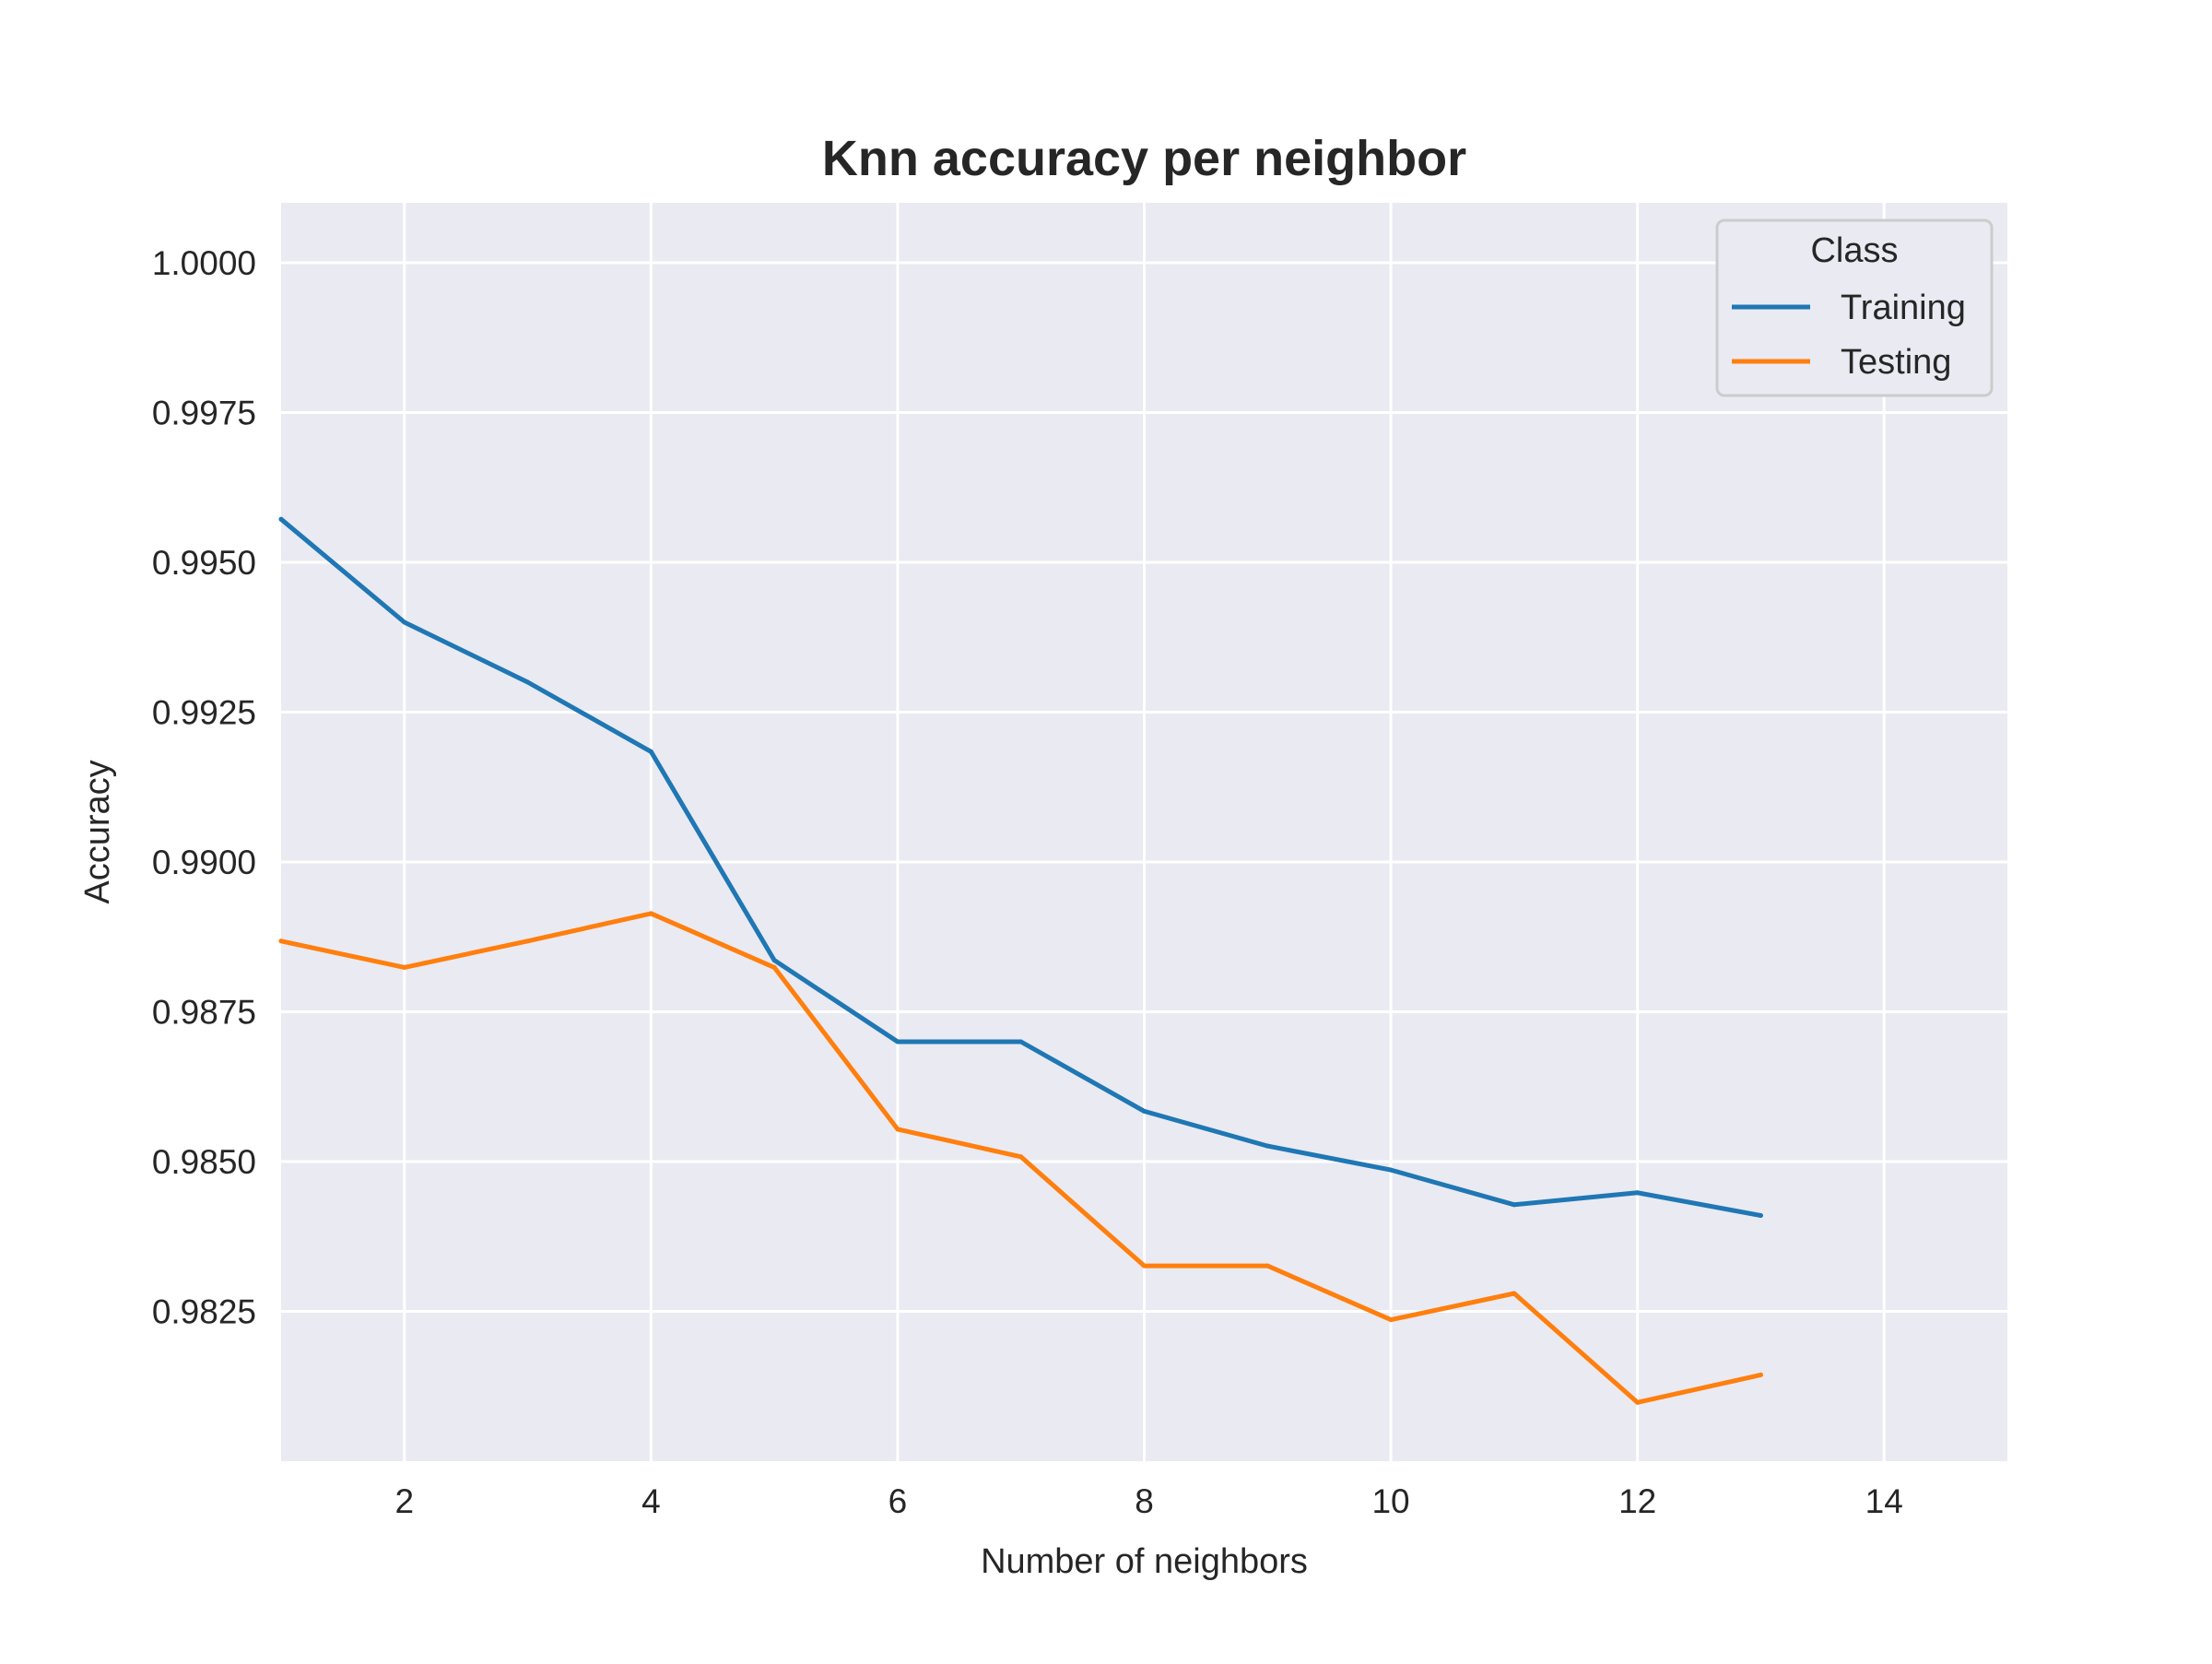 This screenshot has width=2212, height=1664. What do you see at coordinates (204, 413) in the screenshot?
I see `y-tick-label: 0.9975` at bounding box center [204, 413].